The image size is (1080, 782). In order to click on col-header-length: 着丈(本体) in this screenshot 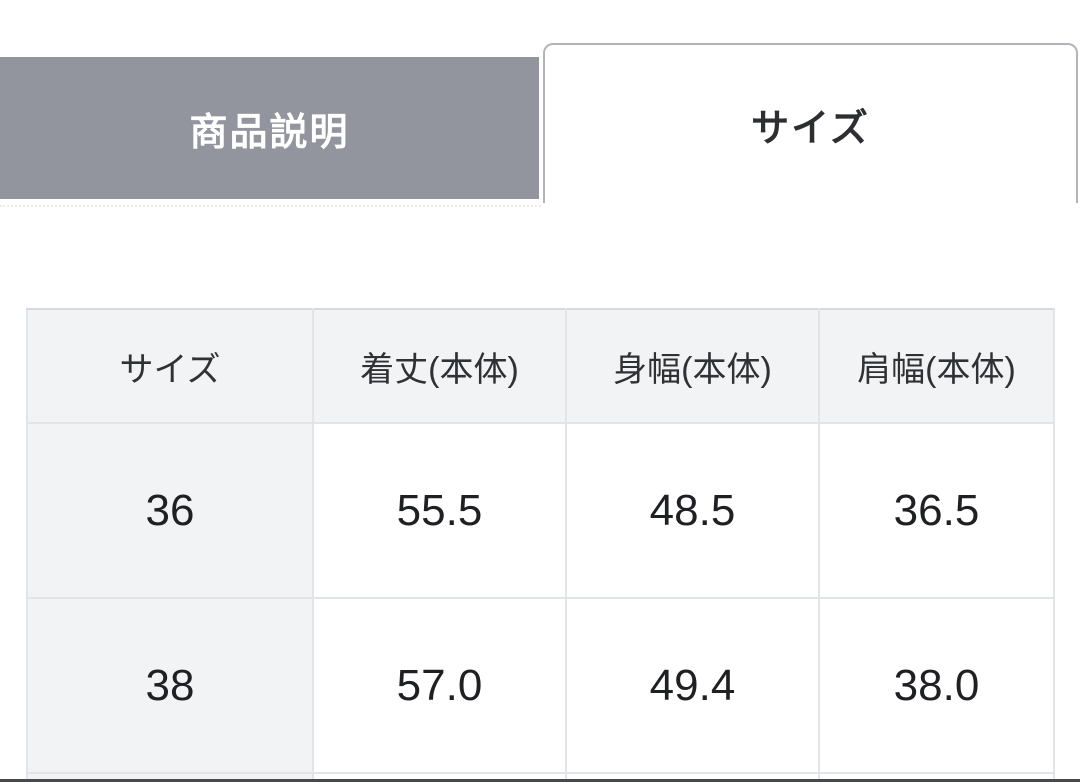, I will do `click(439, 366)`.